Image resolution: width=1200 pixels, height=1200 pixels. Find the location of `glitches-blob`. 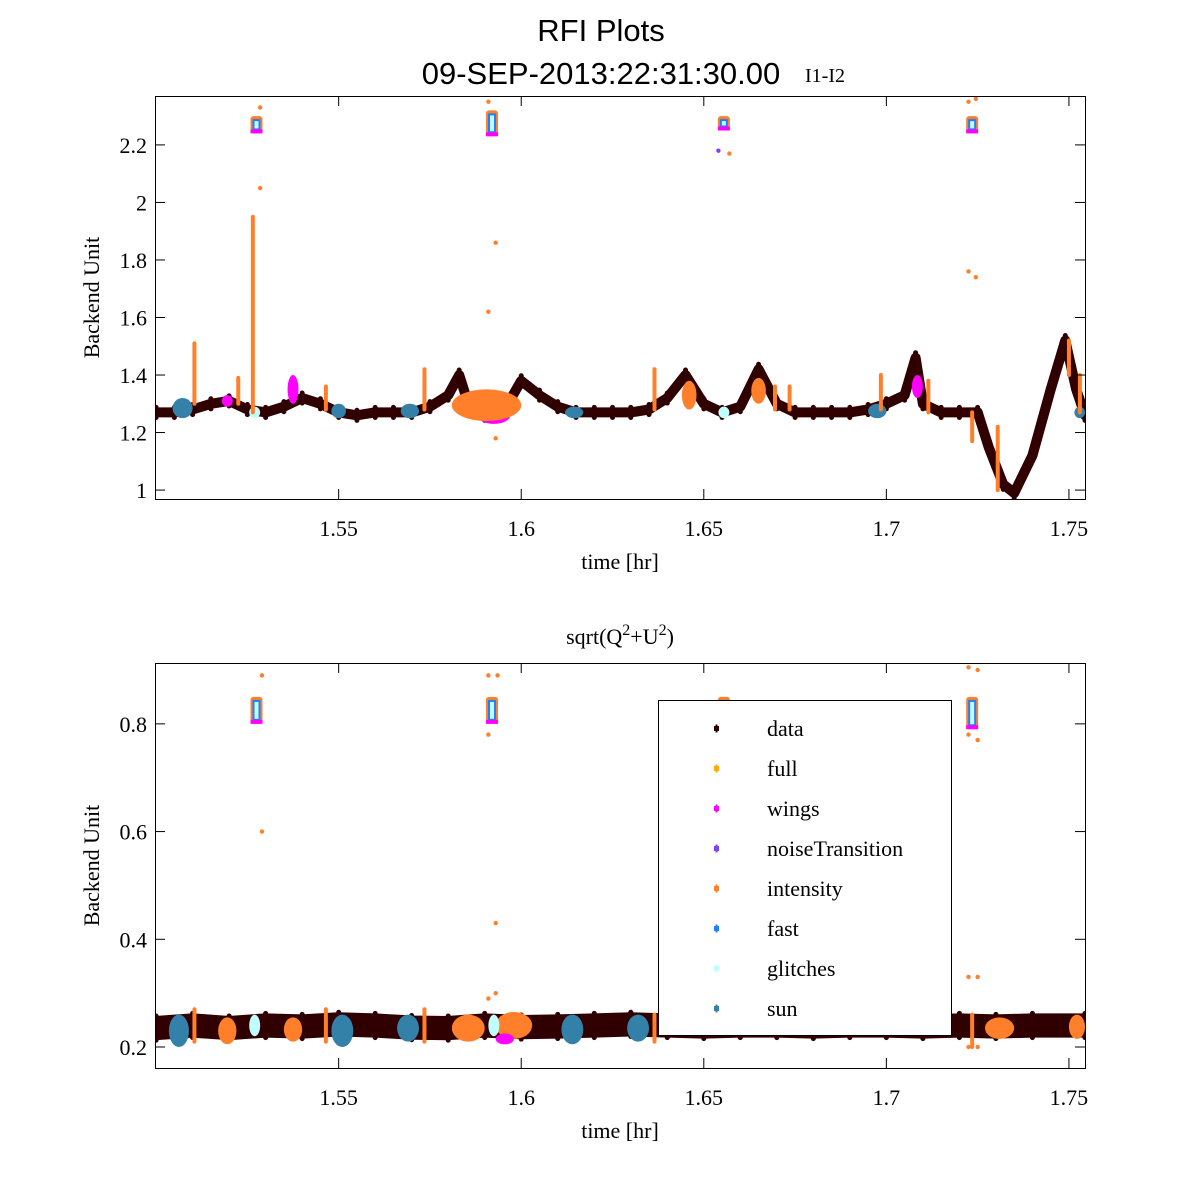

glitches-blob is located at coordinates (255, 1025).